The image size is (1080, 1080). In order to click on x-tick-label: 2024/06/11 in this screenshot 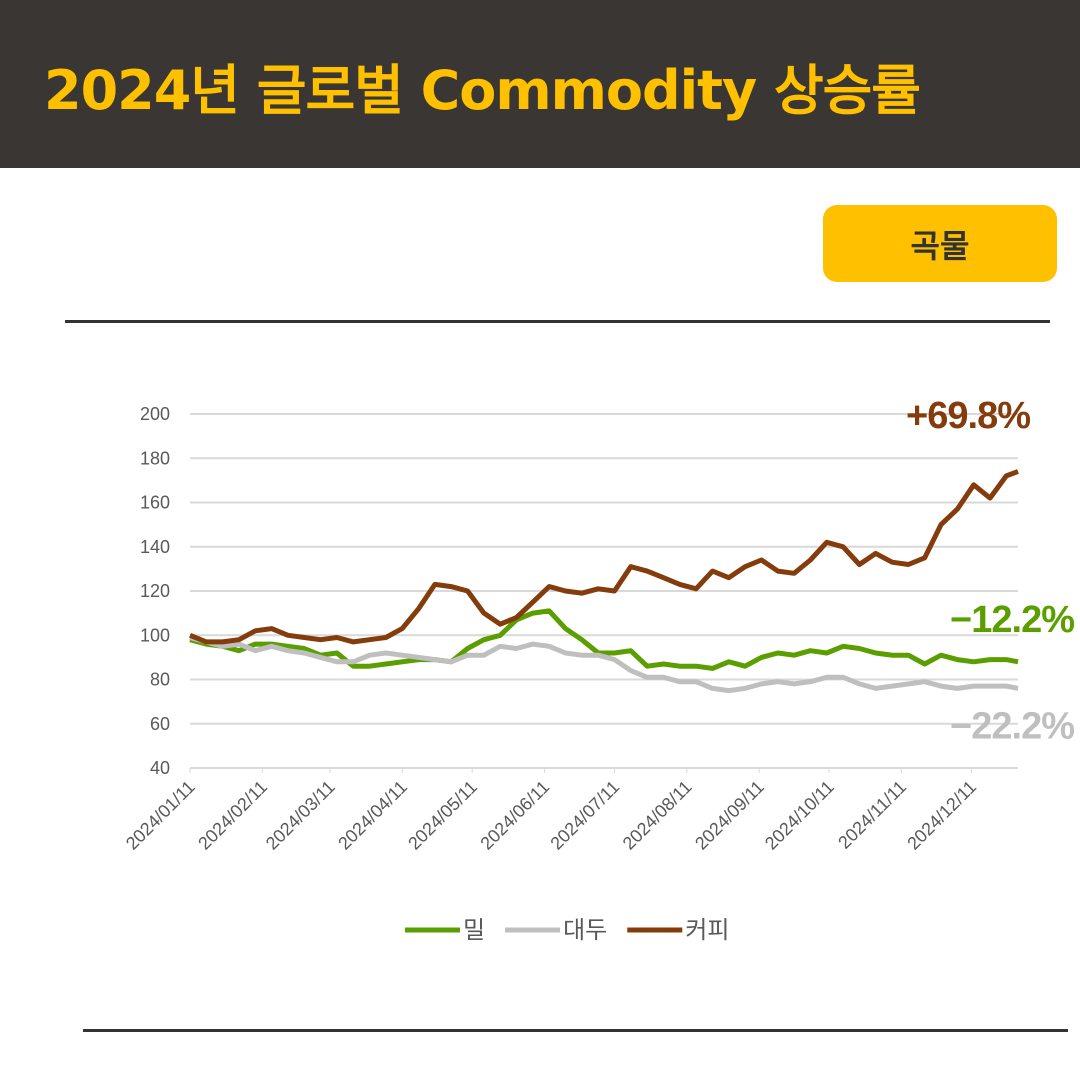, I will do `click(514, 815)`.